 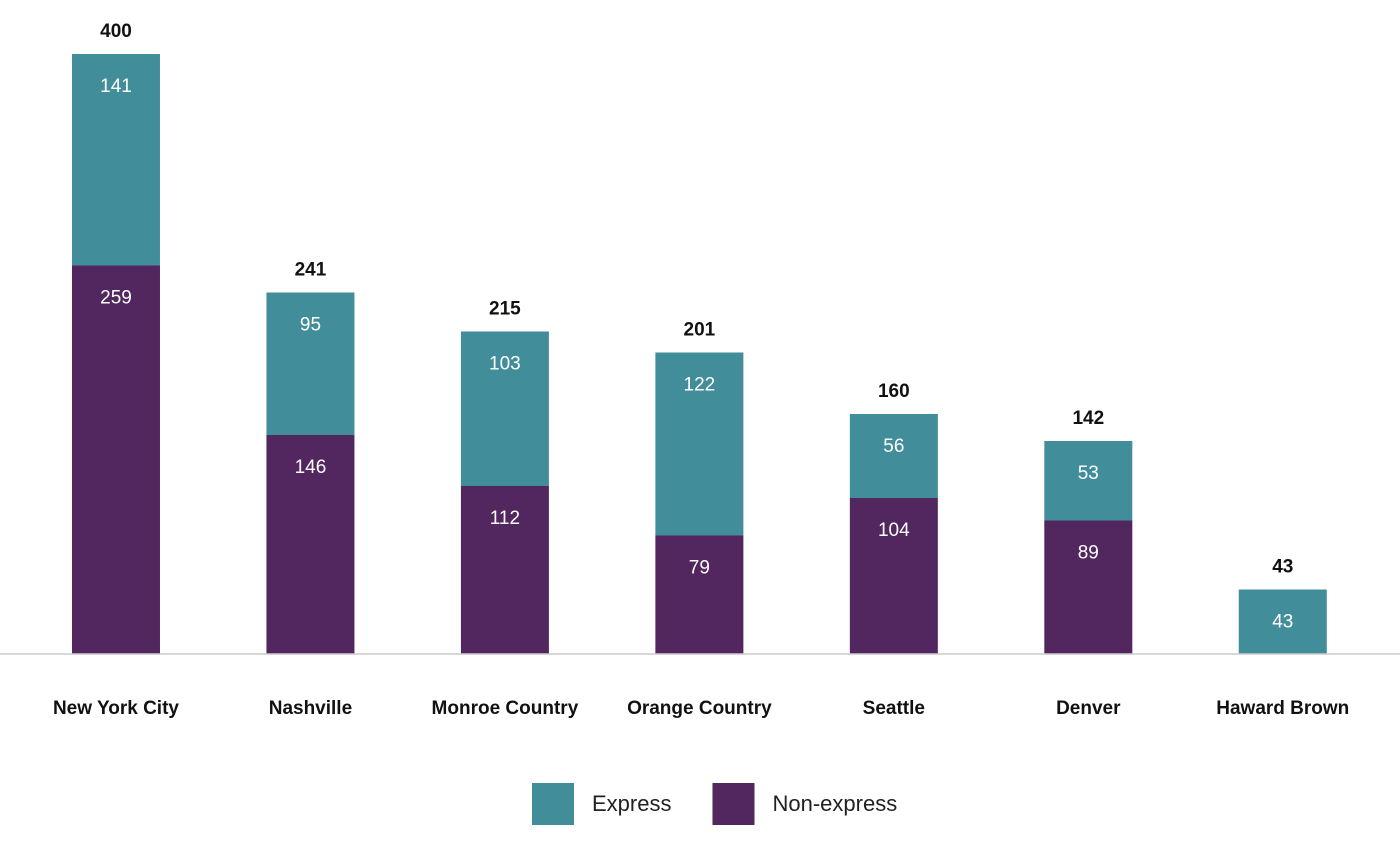 What do you see at coordinates (505, 708) in the screenshot?
I see `x-tick-label: Monroe Country` at bounding box center [505, 708].